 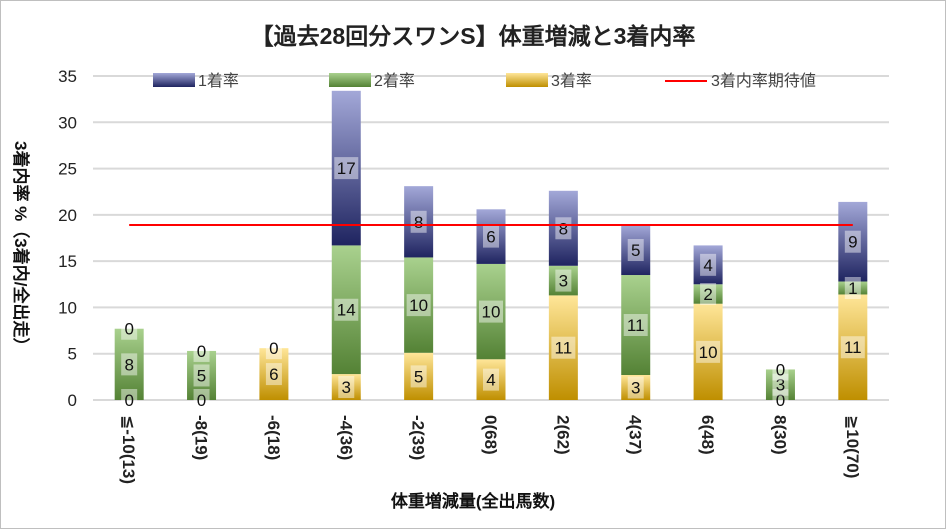 What do you see at coordinates (67, 169) in the screenshot?
I see `y-tick-label: 25` at bounding box center [67, 169].